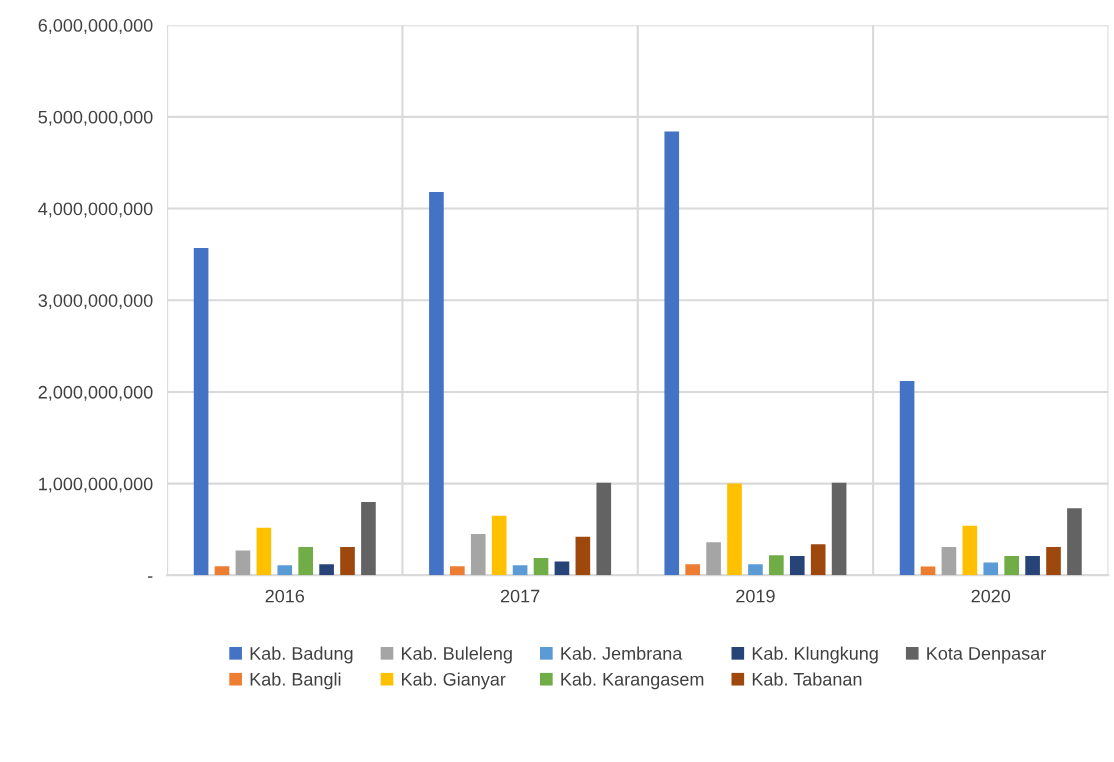 This screenshot has width=1114, height=762. Describe the element at coordinates (295, 681) in the screenshot. I see `legend-label: Kab. Bangli` at that location.